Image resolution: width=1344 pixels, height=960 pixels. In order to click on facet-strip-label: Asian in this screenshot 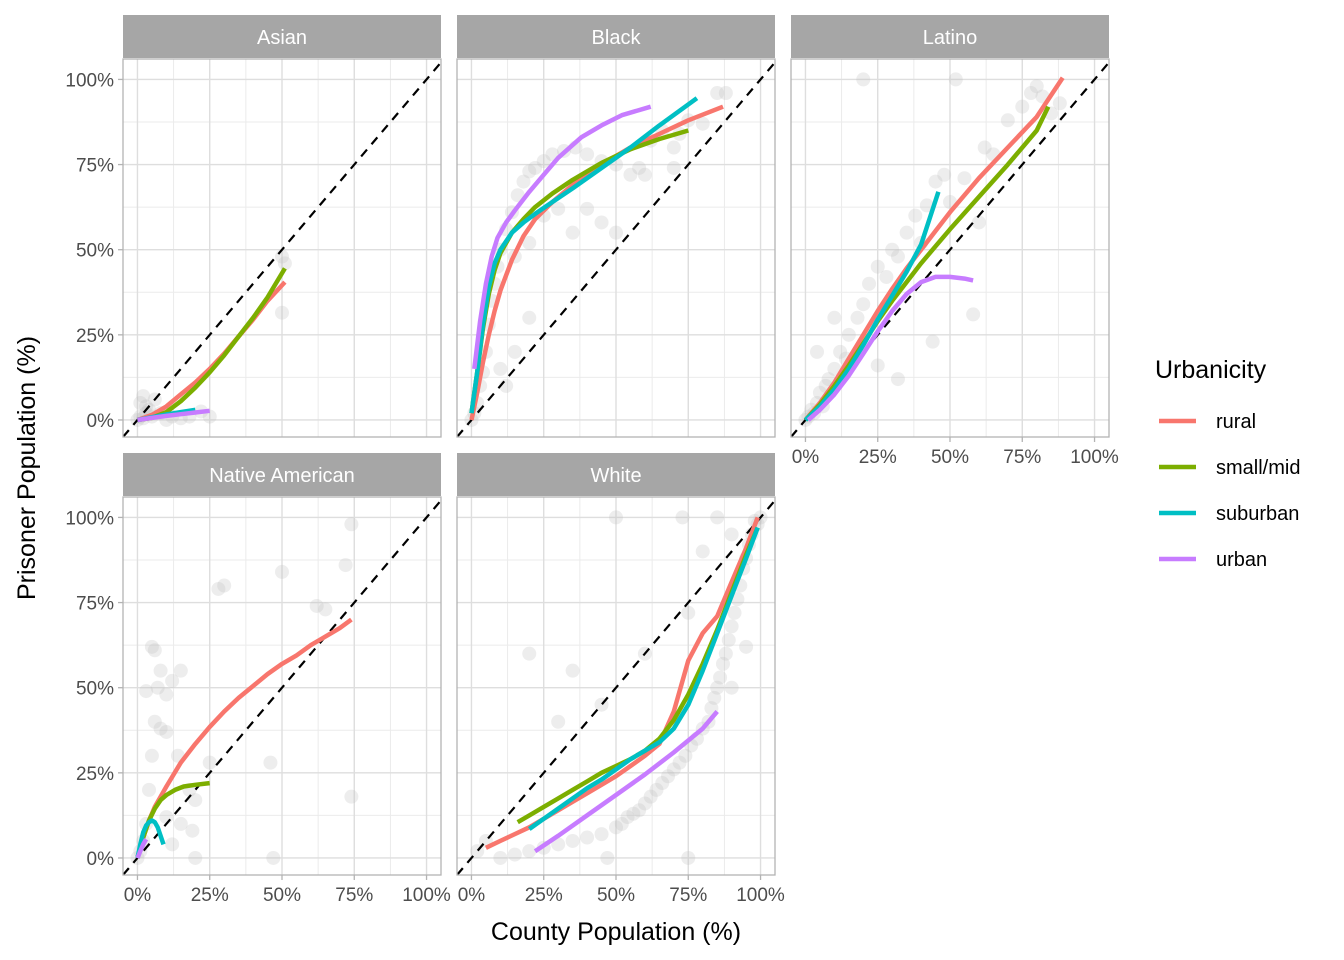, I will do `click(282, 38)`.